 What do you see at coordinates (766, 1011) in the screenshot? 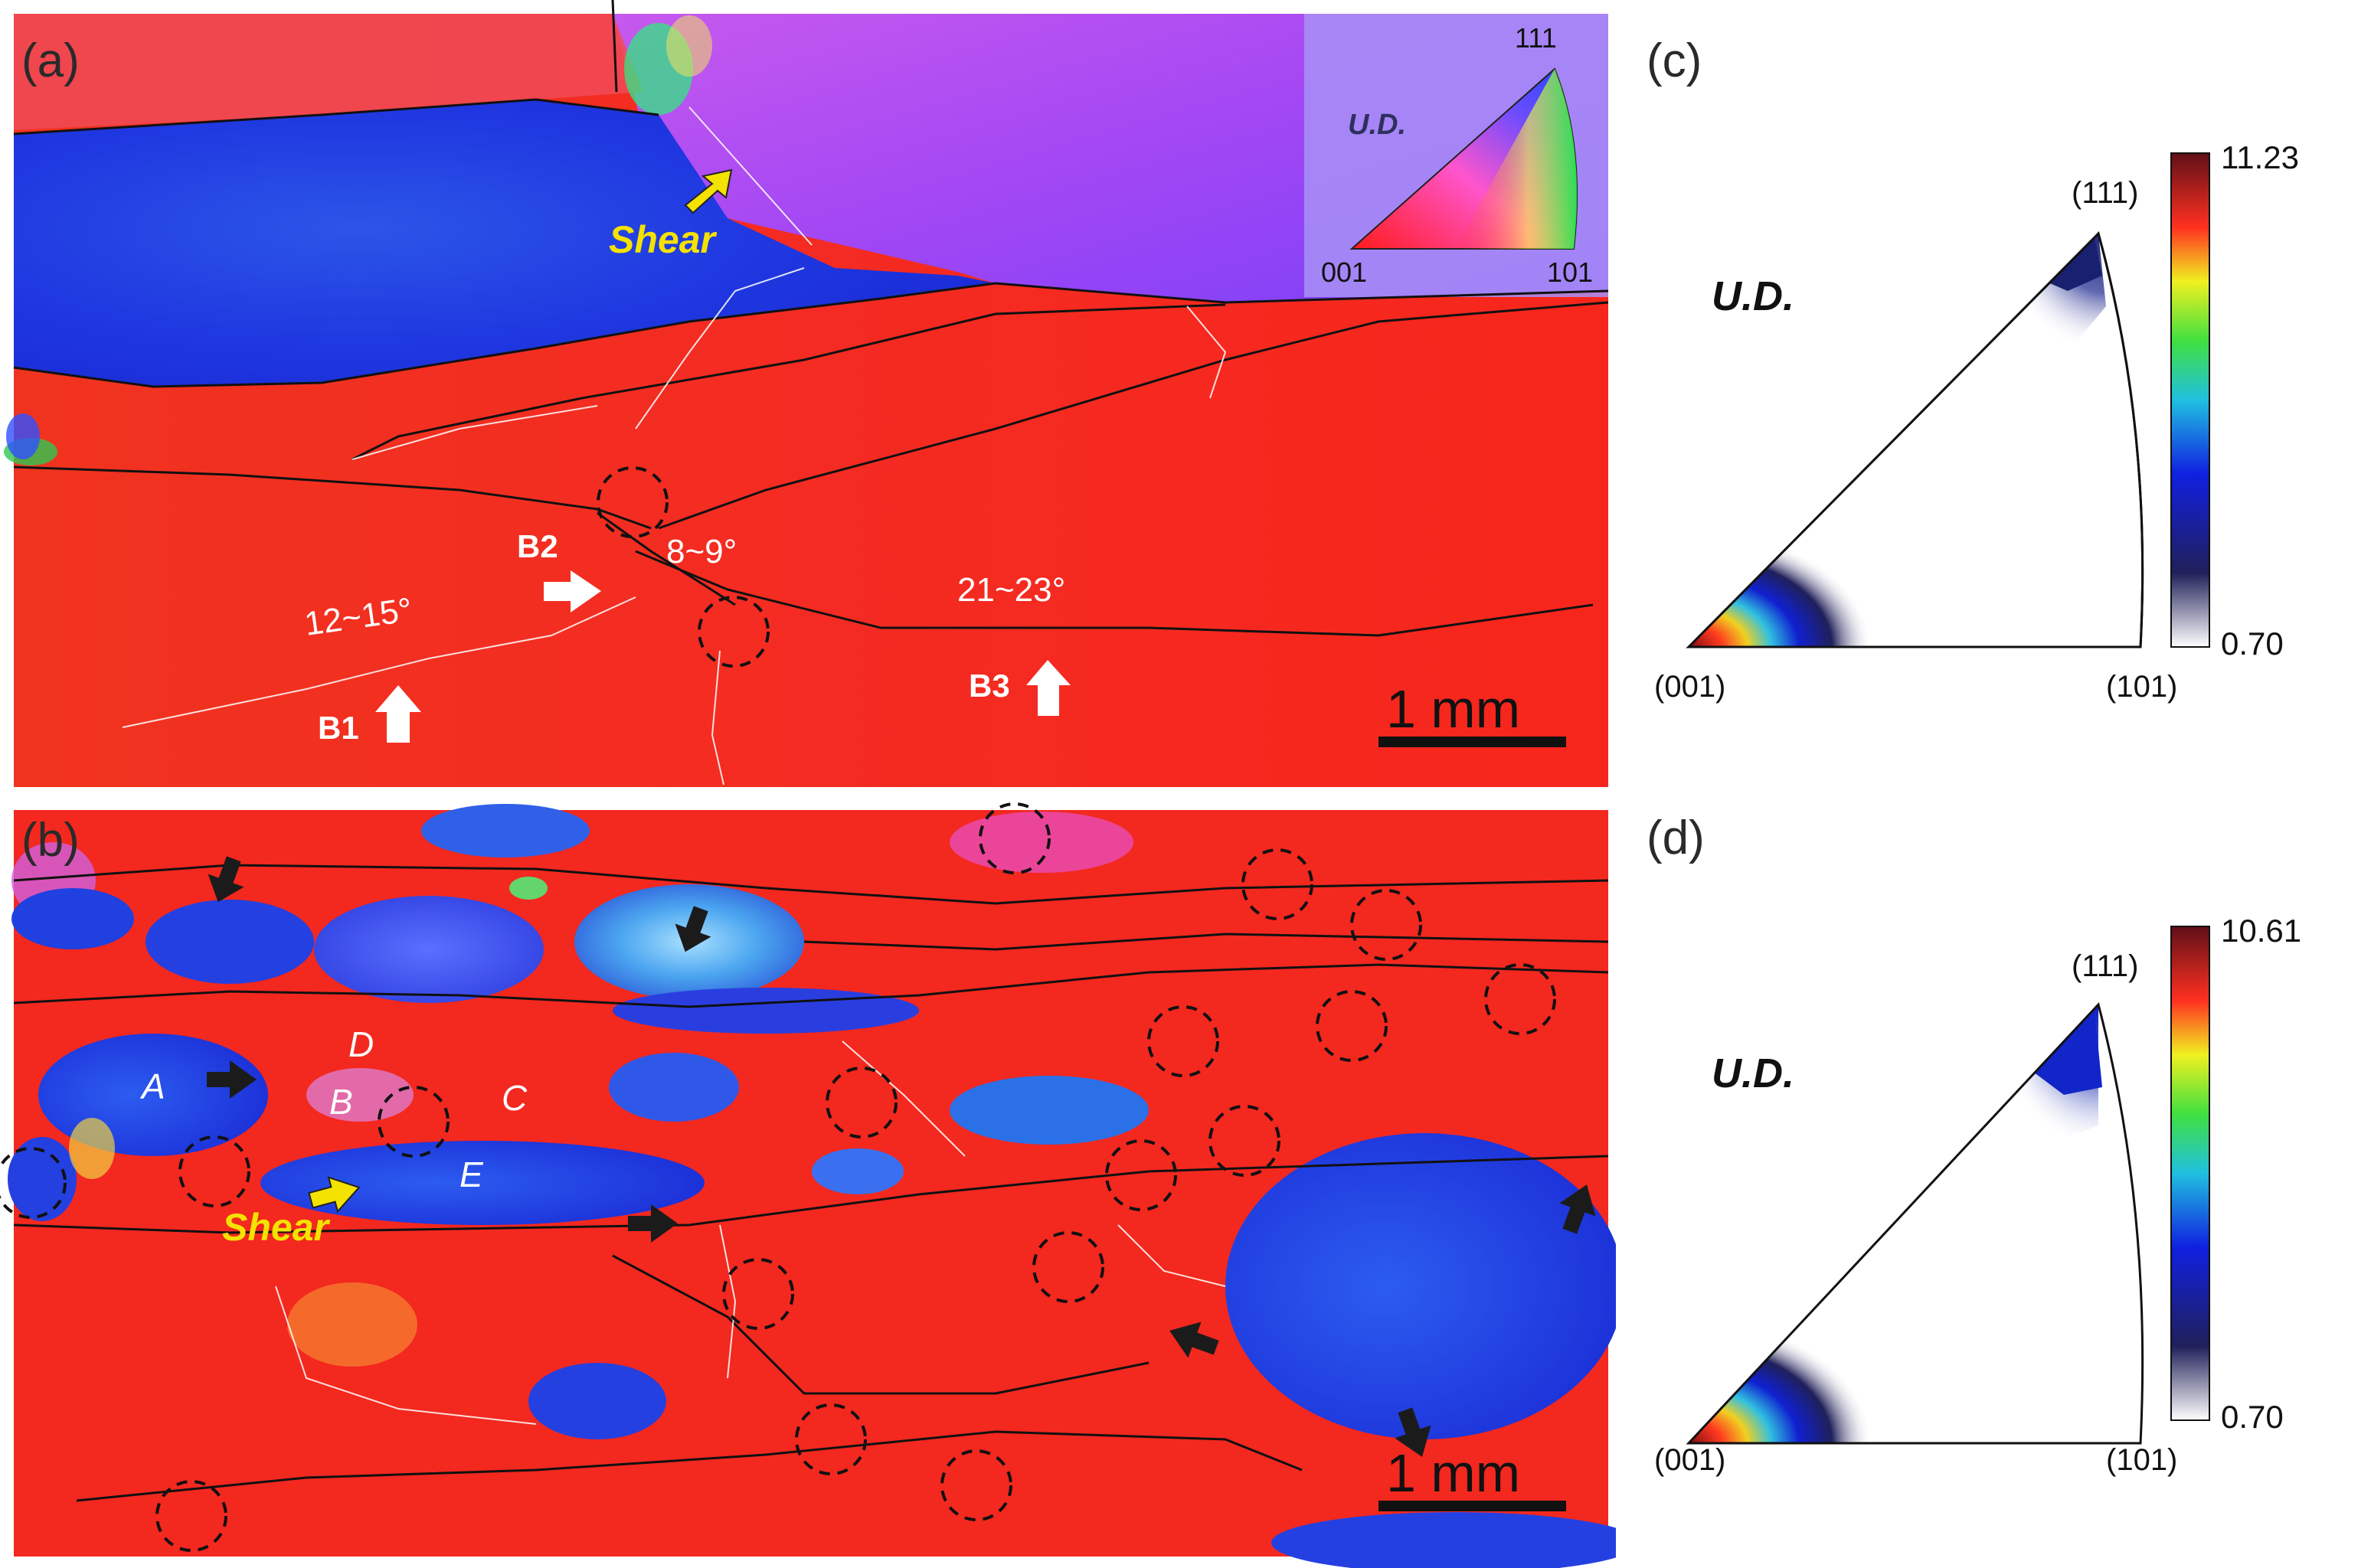
I see `blue-grain-mid-top` at bounding box center [766, 1011].